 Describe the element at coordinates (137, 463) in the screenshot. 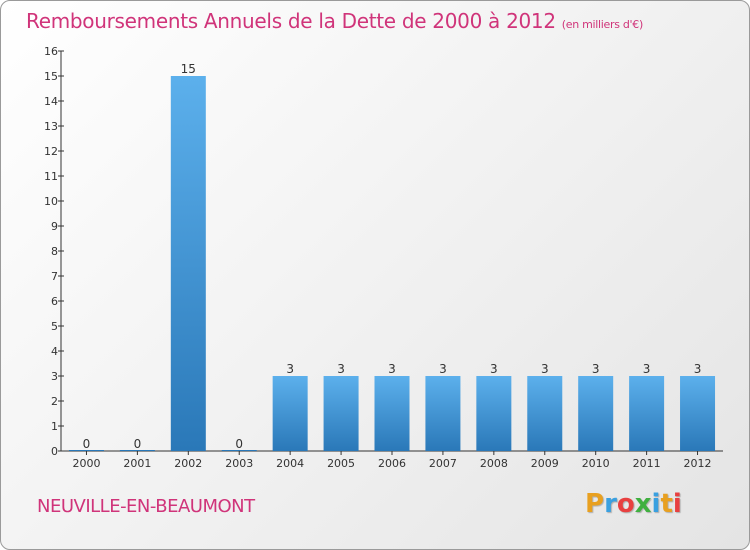

I see `x-tick-label: 2001` at that location.